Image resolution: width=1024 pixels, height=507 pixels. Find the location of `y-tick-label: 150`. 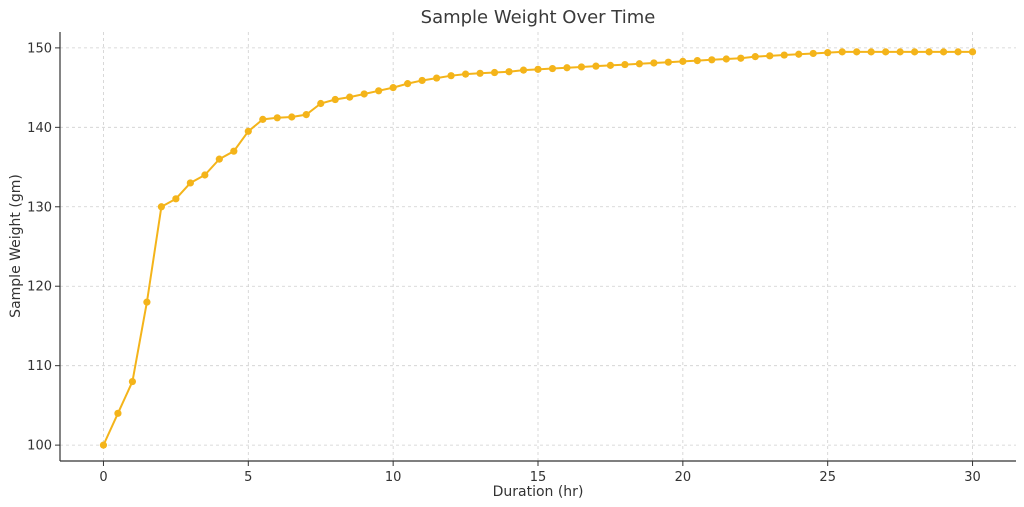

y-tick-label: 150 is located at coordinates (39, 48).